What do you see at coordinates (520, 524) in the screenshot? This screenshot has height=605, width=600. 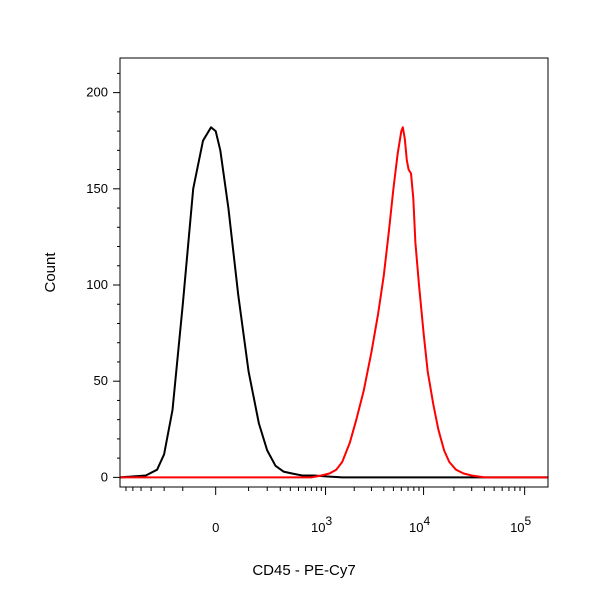 I see `x-tick-label: 10⁵` at bounding box center [520, 524].